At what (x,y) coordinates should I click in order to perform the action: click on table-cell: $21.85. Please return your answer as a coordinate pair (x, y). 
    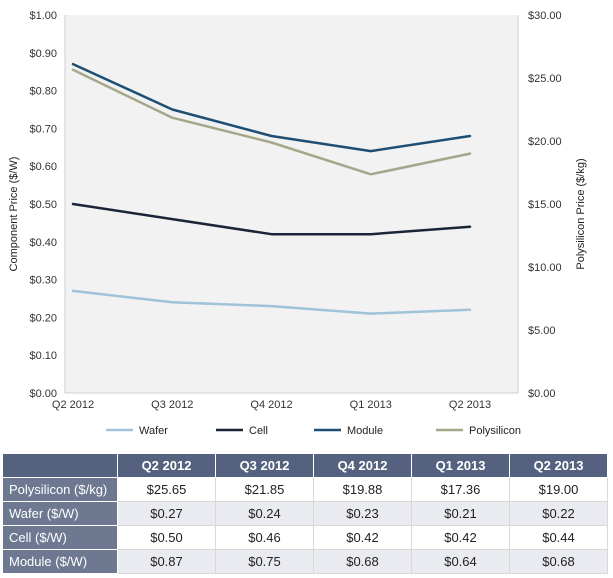
    Looking at the image, I should click on (264, 489).